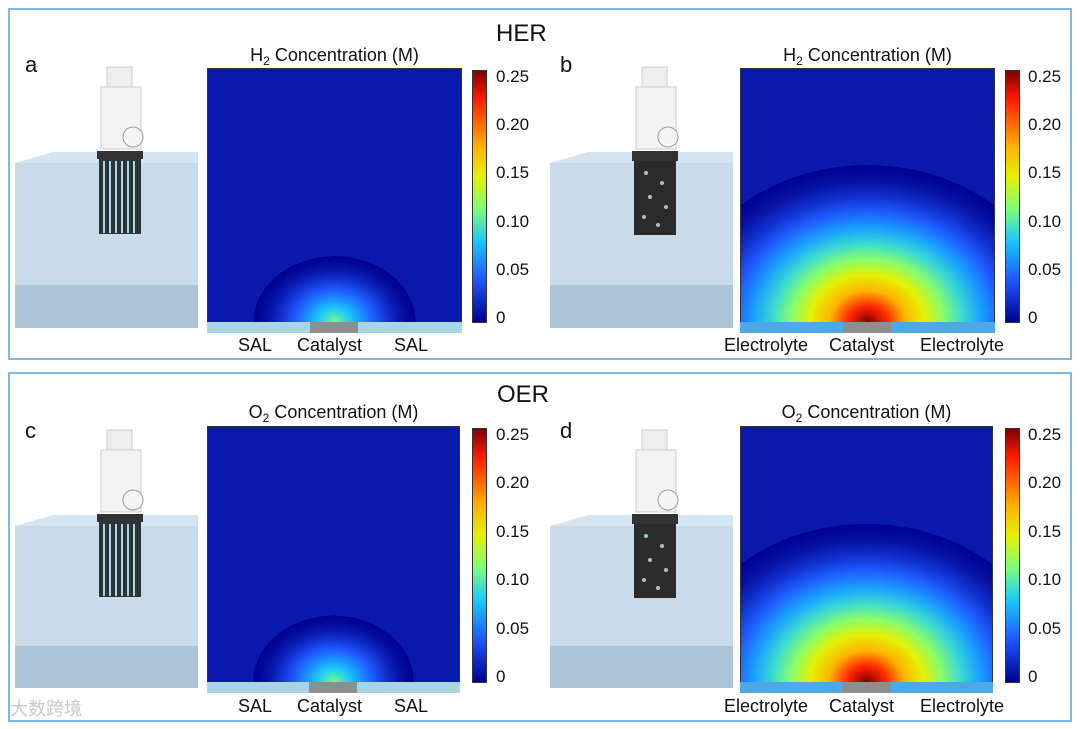 This screenshot has height=729, width=1080. Describe the element at coordinates (1045, 434) in the screenshot. I see `tick-d-0: 0.25` at that location.